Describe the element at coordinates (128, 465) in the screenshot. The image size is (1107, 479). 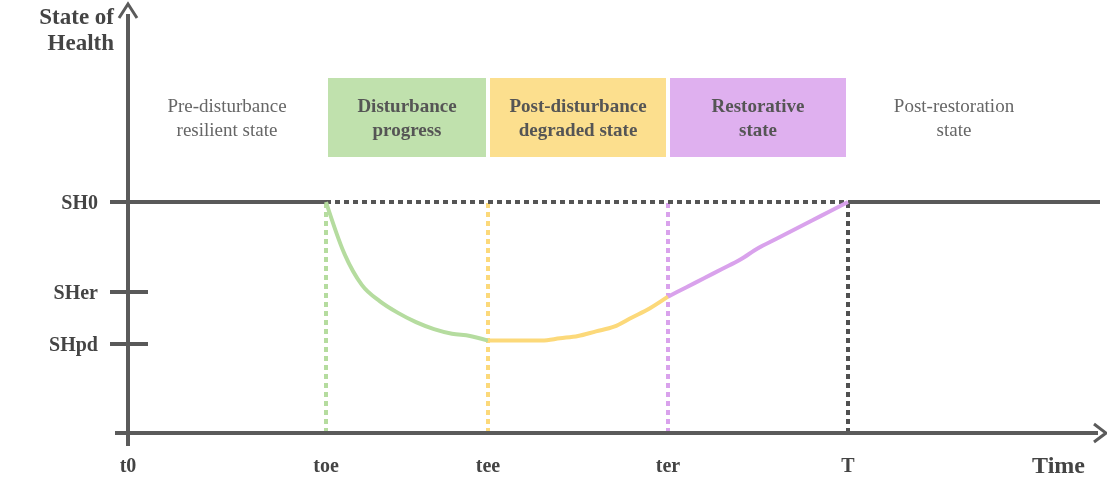
I see `x-tick-label: t0` at that location.